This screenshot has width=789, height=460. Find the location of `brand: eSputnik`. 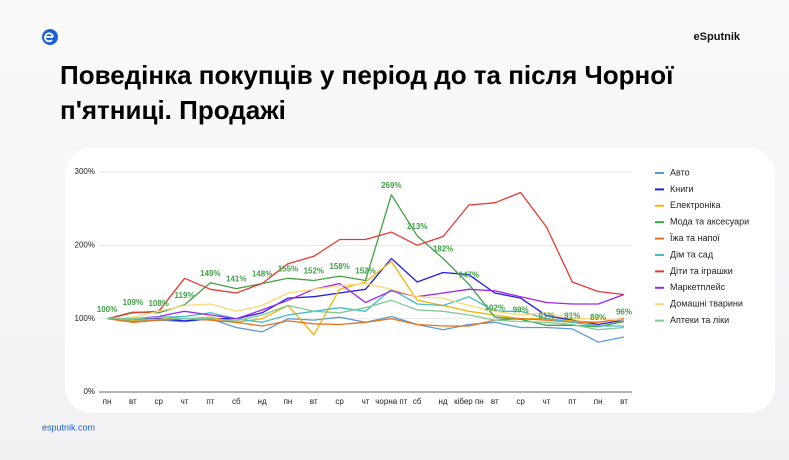

brand: eSputnik is located at coordinates (717, 37).